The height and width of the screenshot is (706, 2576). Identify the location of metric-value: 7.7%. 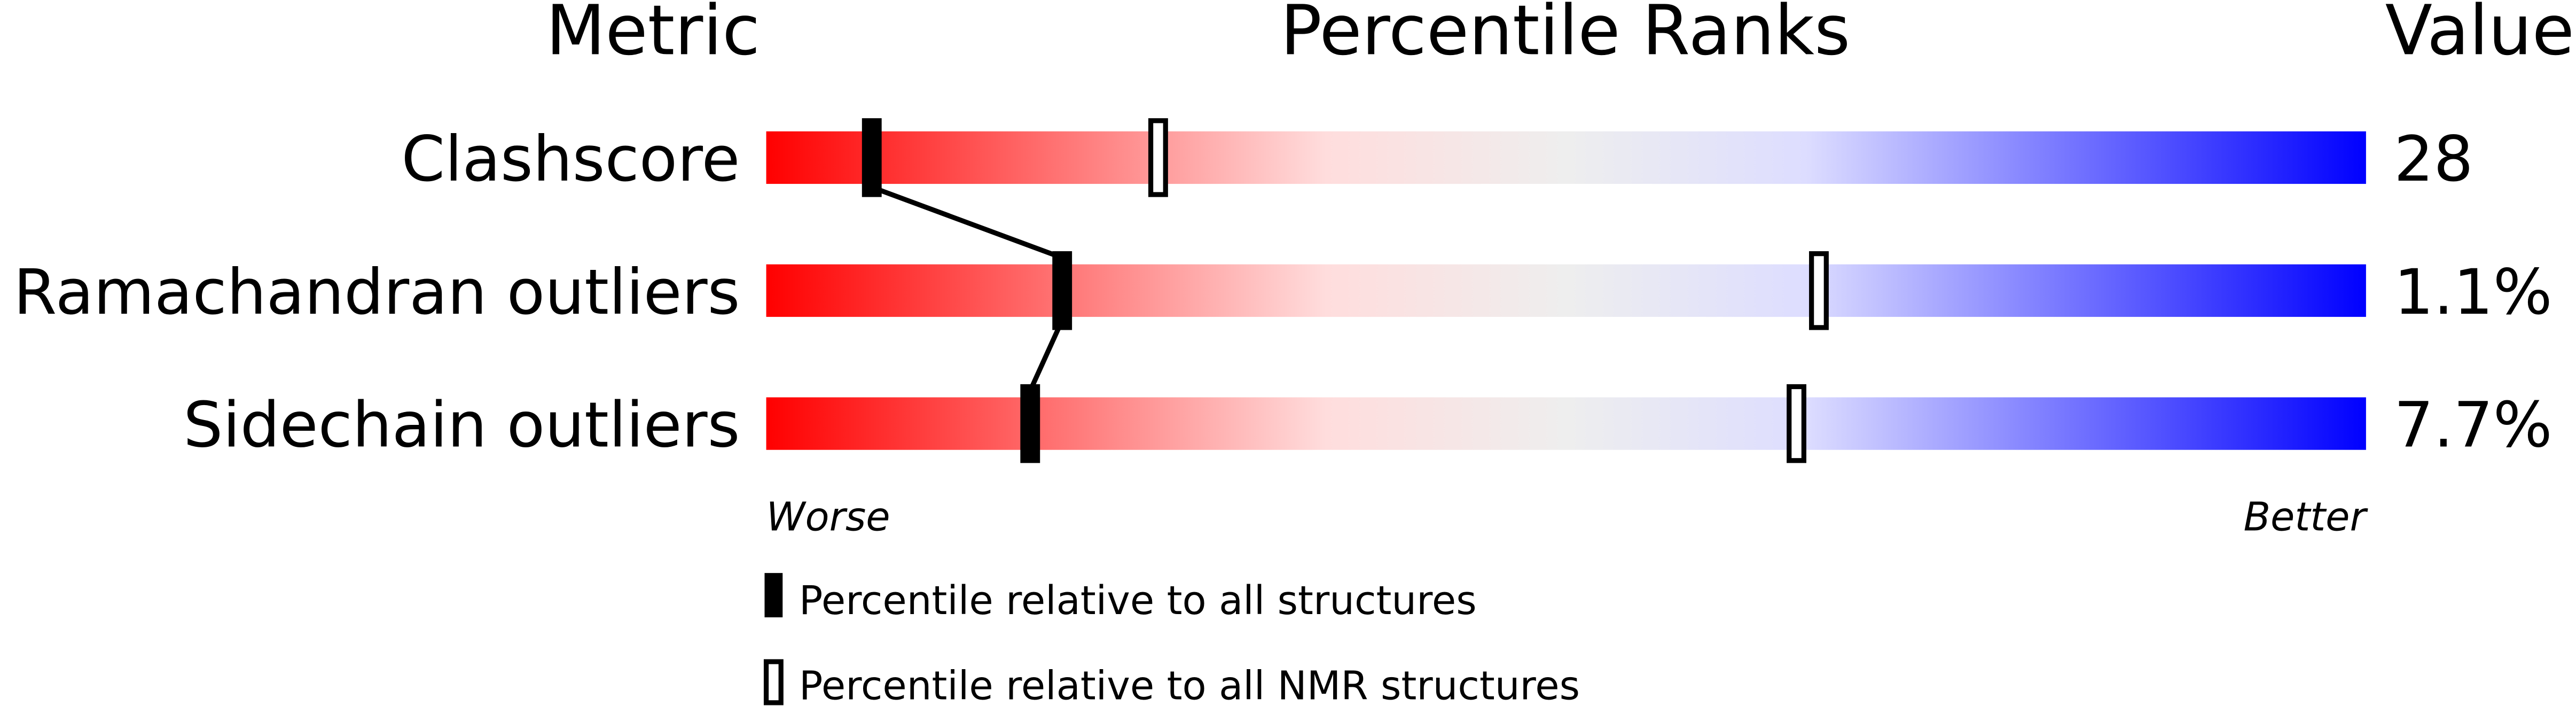
(2473, 425).